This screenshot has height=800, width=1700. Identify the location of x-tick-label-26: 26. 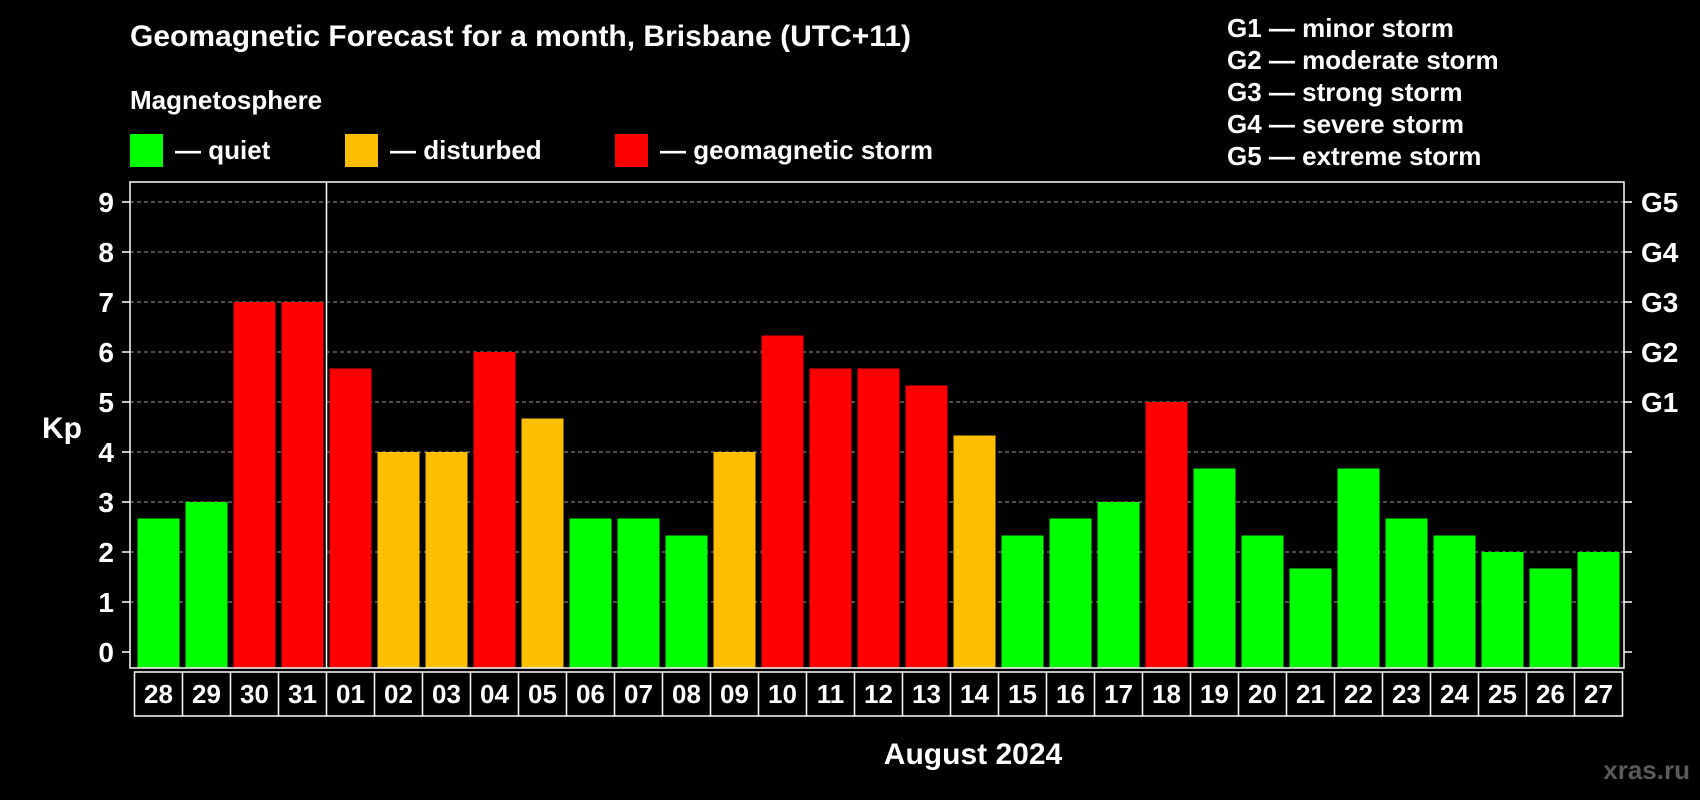
(1550, 694).